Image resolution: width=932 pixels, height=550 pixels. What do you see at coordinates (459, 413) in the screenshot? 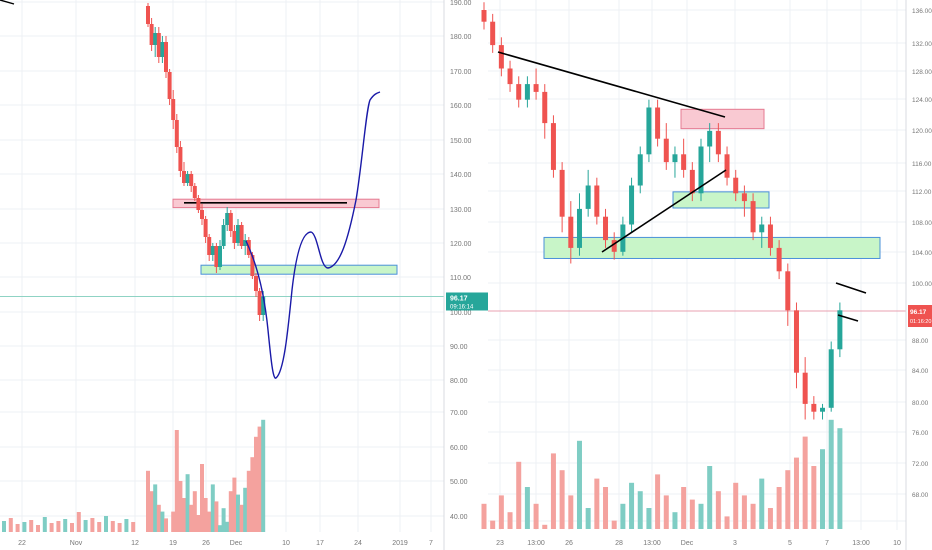
I see `y-tick-label: 70.00` at bounding box center [459, 413].